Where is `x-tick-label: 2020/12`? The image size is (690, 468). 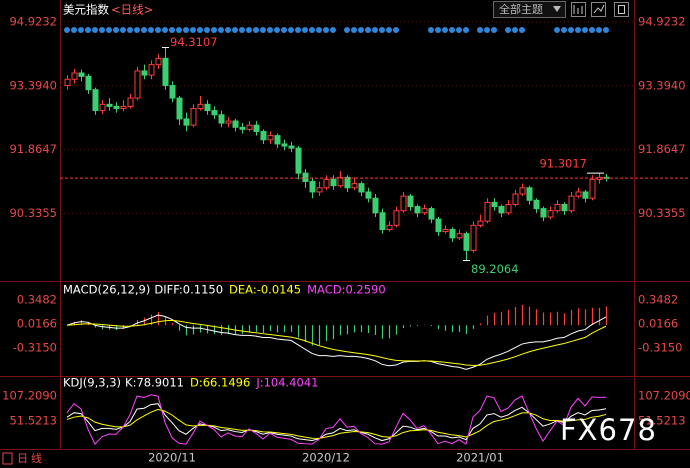
x-tick-label: 2020/12 is located at coordinates (326, 458).